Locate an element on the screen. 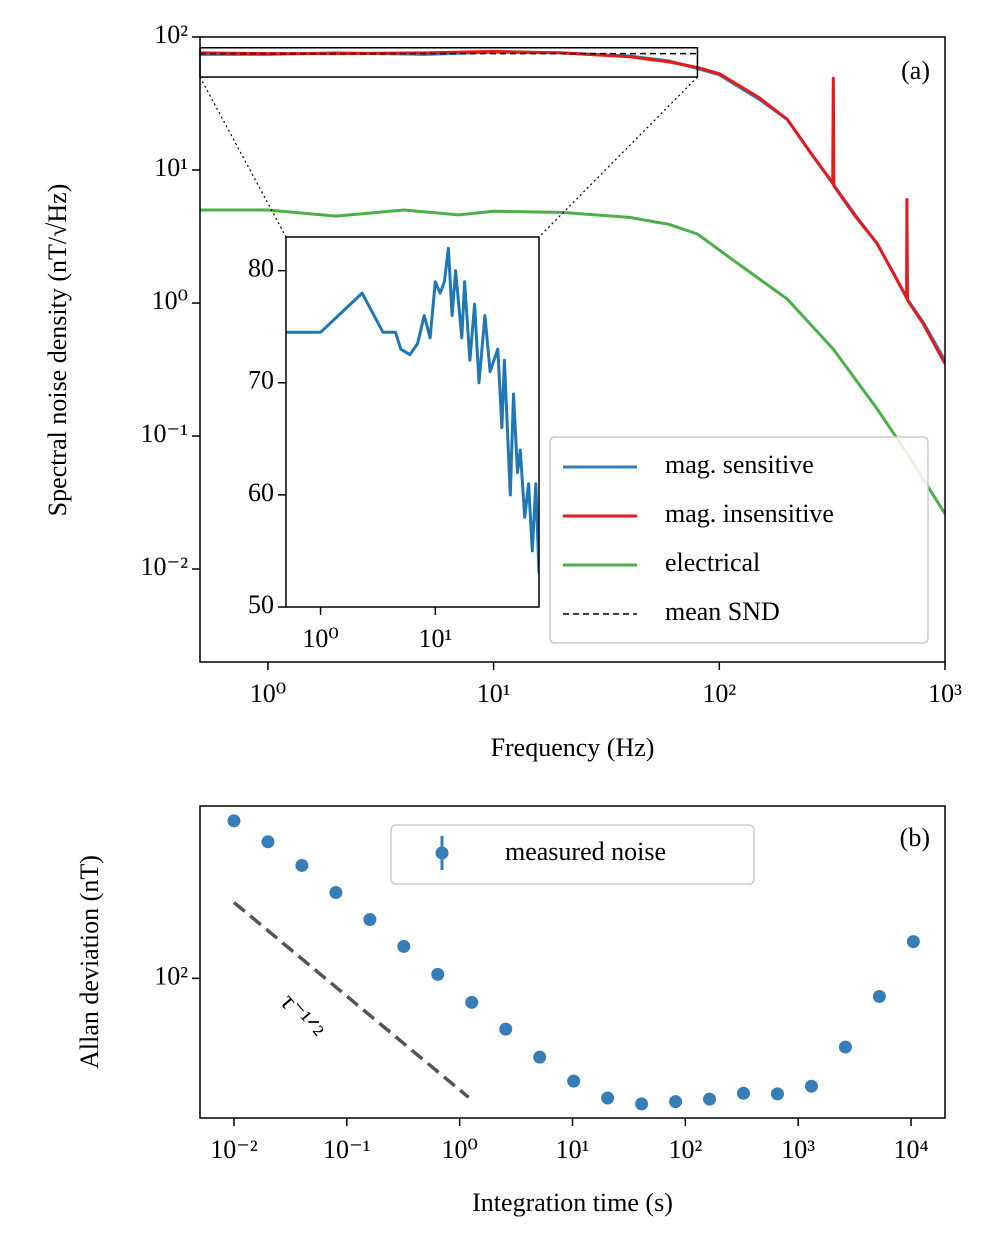 This screenshot has width=996, height=1251. y-tick-label: 70 is located at coordinates (261, 380).